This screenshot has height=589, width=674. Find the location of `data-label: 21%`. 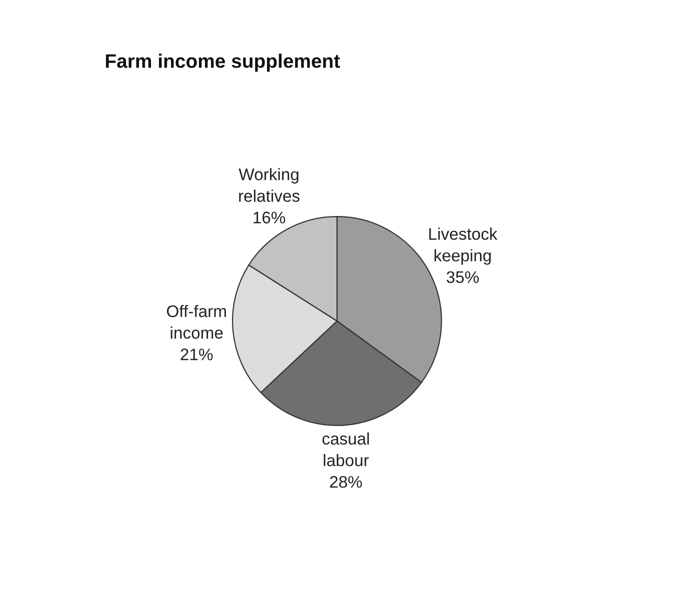

data-label: 21% is located at coordinates (196, 354).